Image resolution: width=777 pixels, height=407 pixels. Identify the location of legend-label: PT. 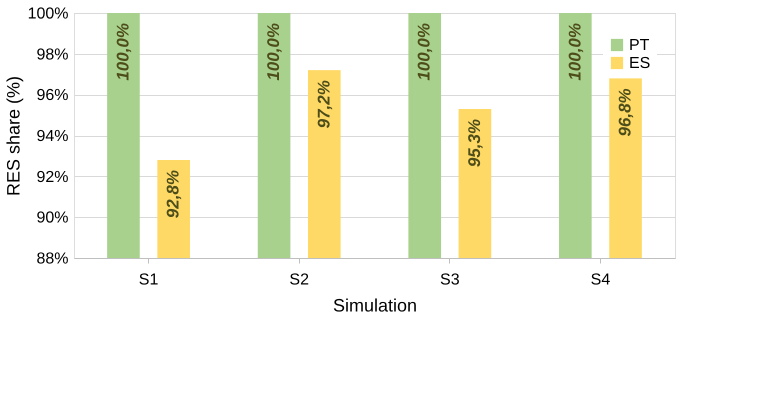
(639, 45).